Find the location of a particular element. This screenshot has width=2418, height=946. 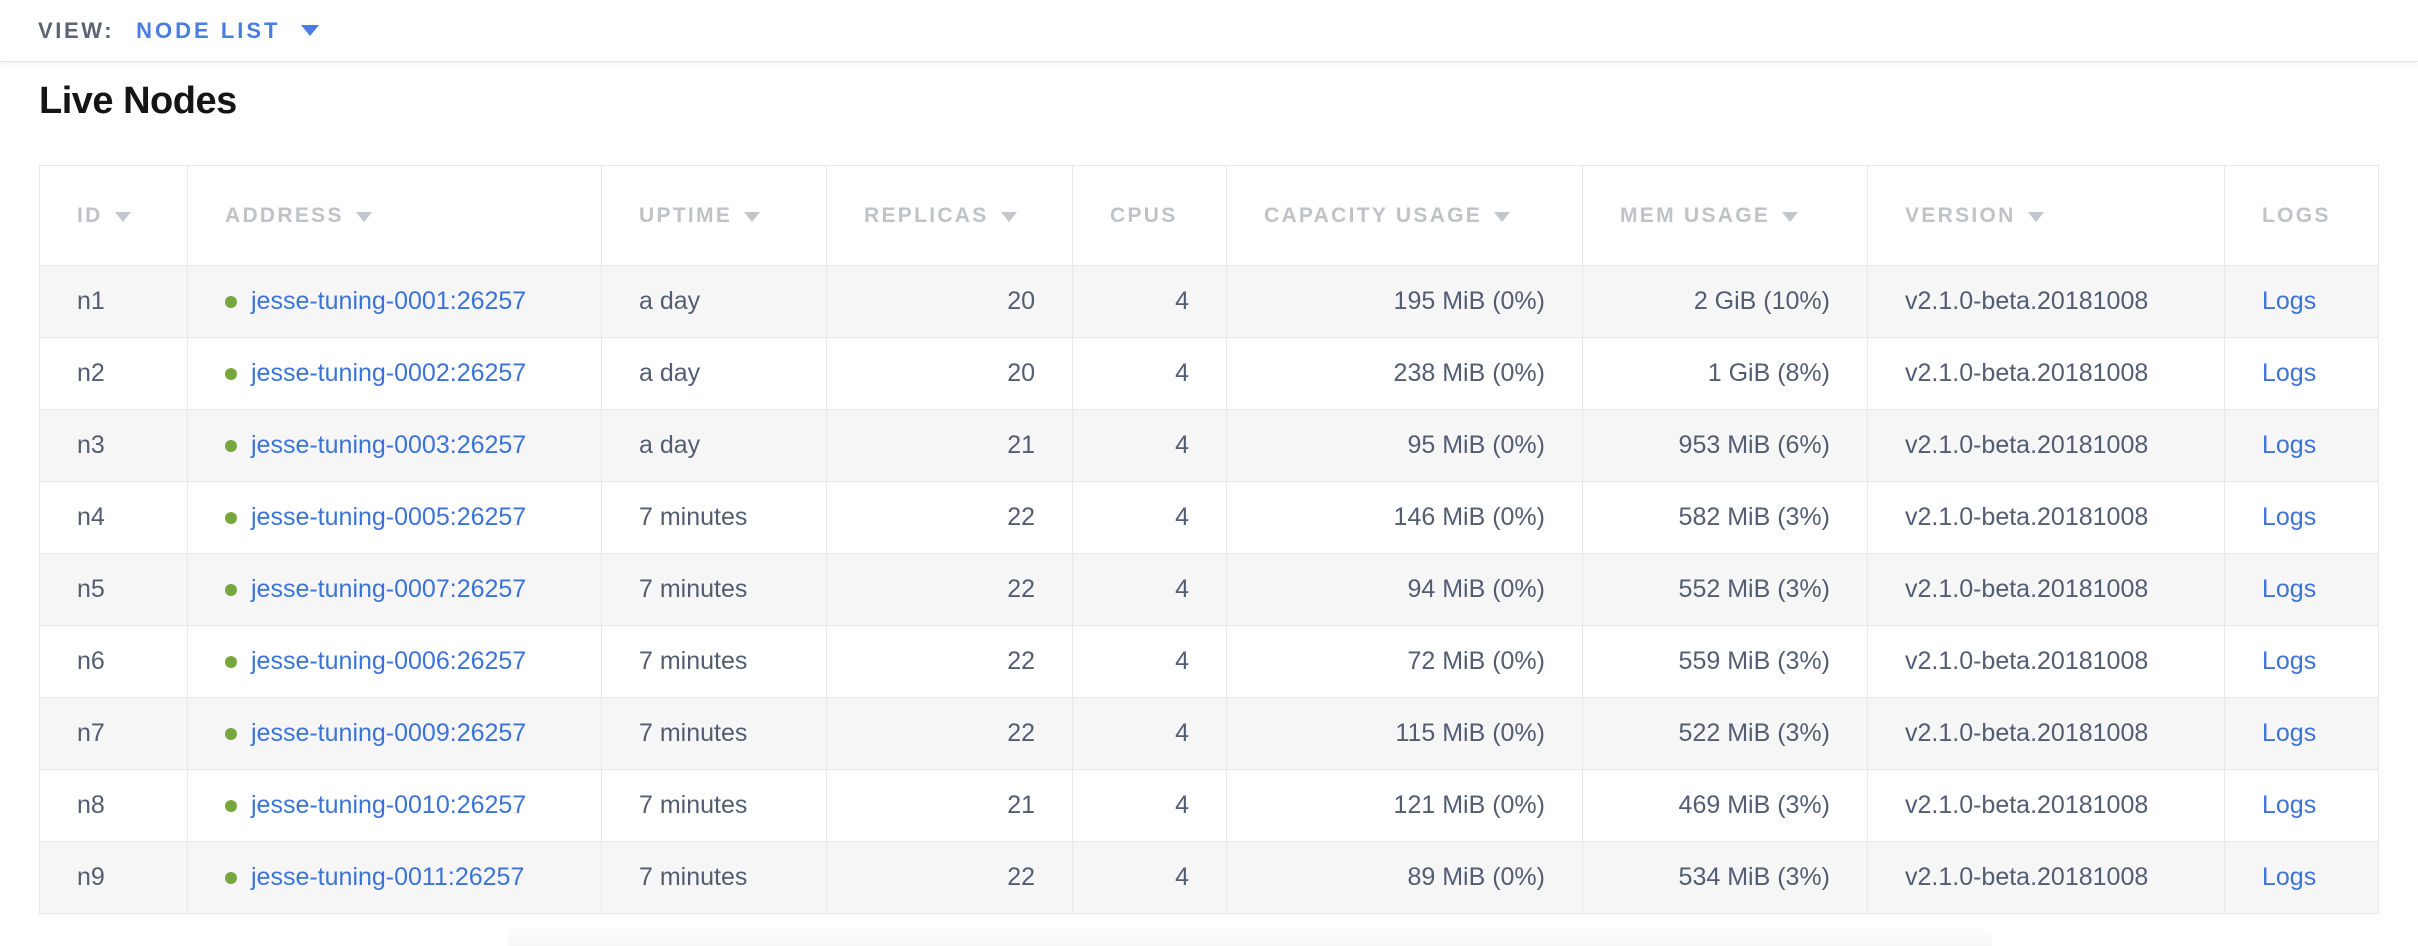

view-selector-dropdown: NODE LIST is located at coordinates (227, 30).